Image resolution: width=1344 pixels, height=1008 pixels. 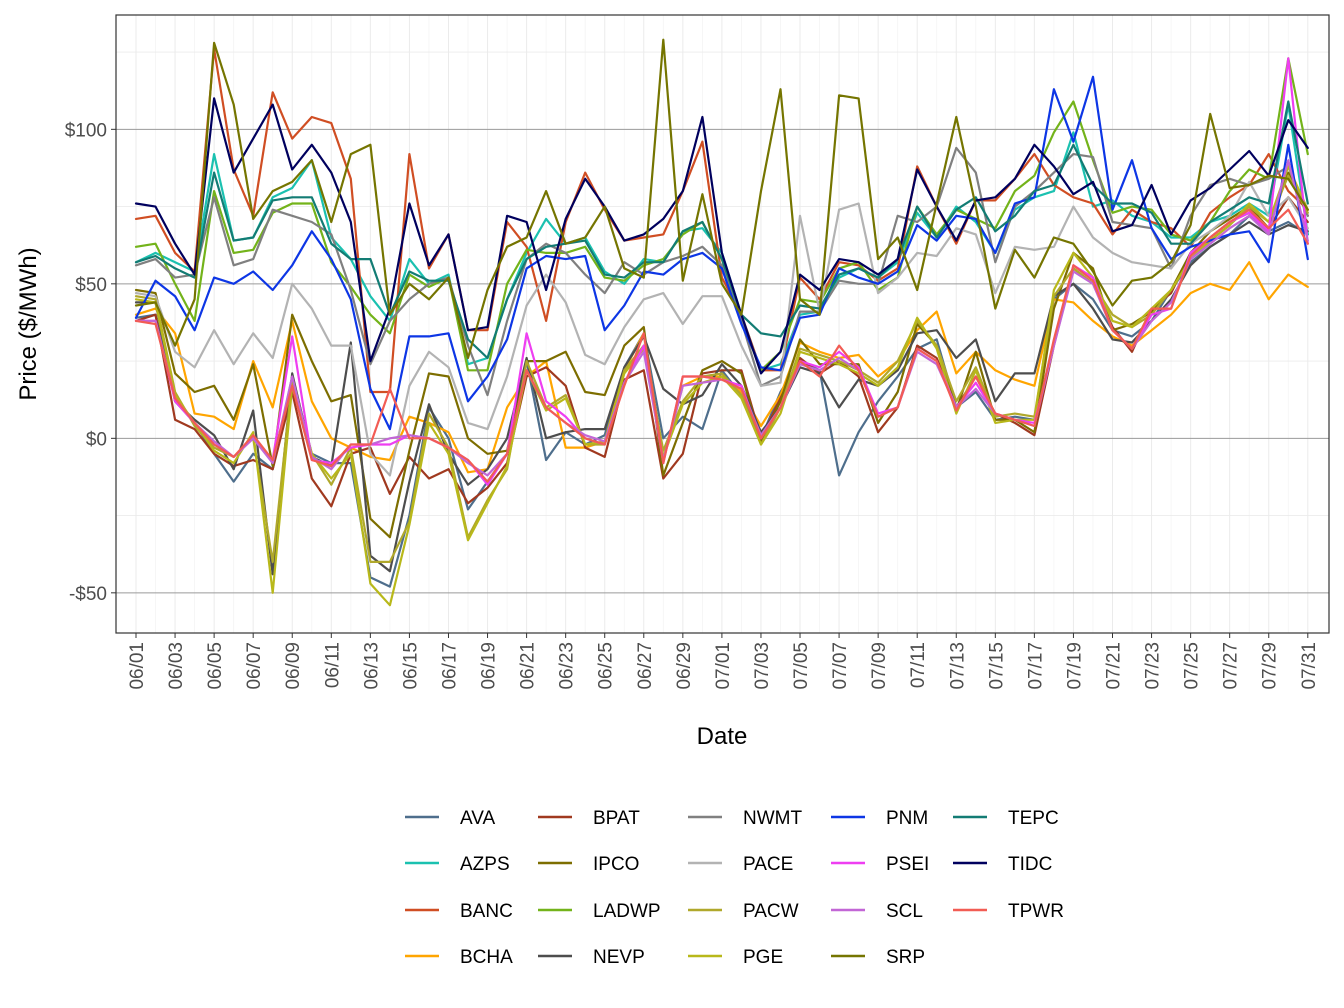 I want to click on y-tick-label: -$50, so click(x=88, y=594).